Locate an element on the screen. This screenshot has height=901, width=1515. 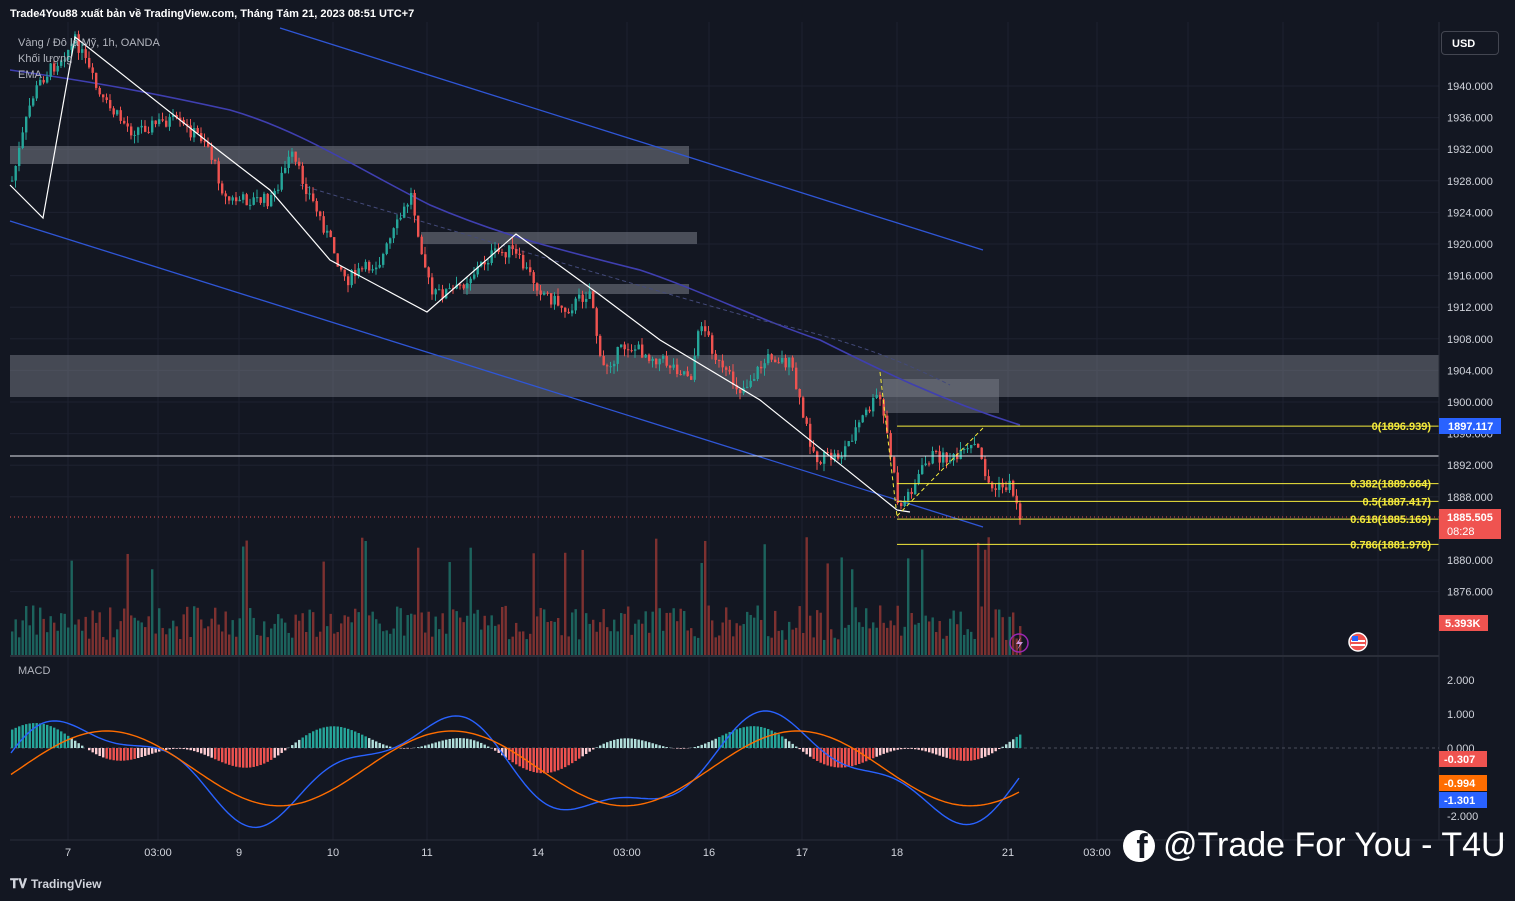
time-tick-label: 7 is located at coordinates (68, 853).